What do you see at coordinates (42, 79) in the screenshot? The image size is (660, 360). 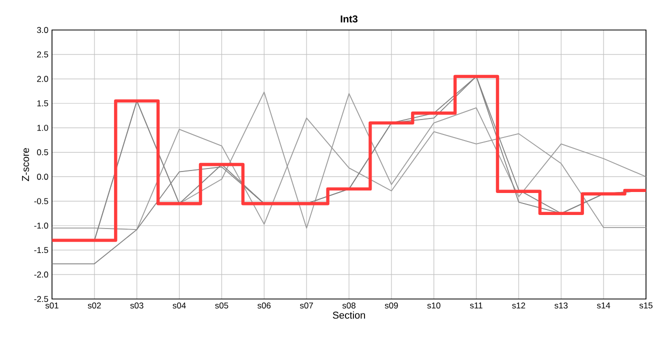 I see `y-tick-label: 2.0` at bounding box center [42, 79].